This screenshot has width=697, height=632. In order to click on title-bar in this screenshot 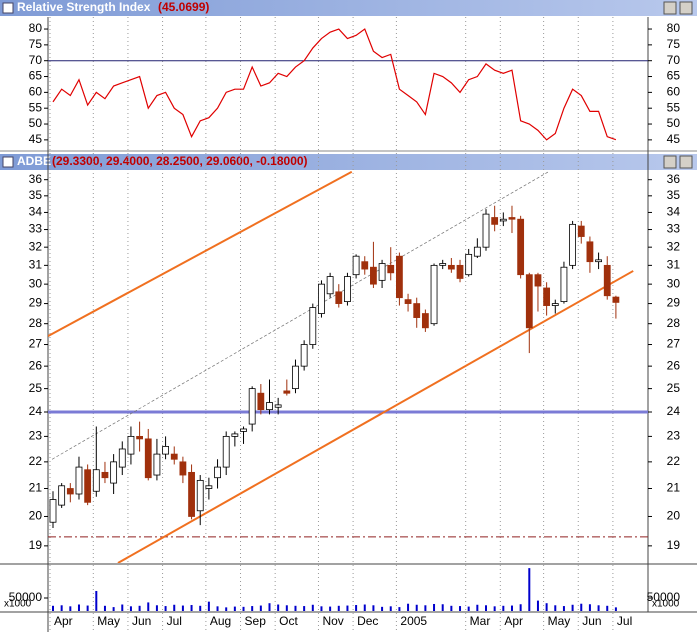, I will do `click(348, 8)`.